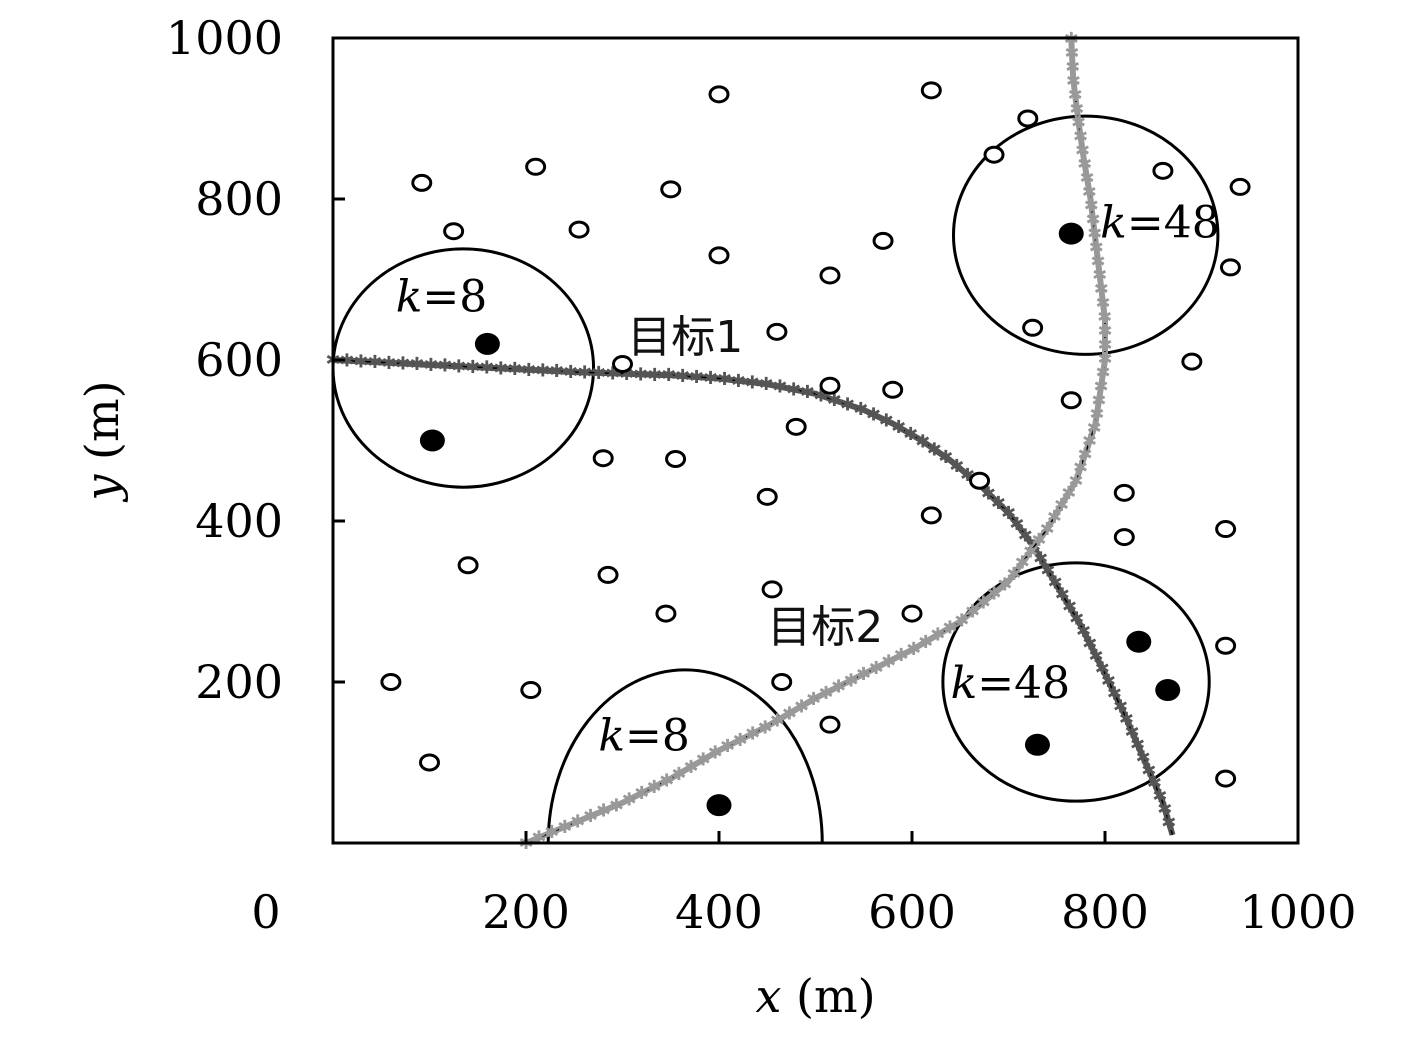 This screenshot has width=1417, height=1038. I want to click on cluster-k-label-1: k=8, so click(442, 297).